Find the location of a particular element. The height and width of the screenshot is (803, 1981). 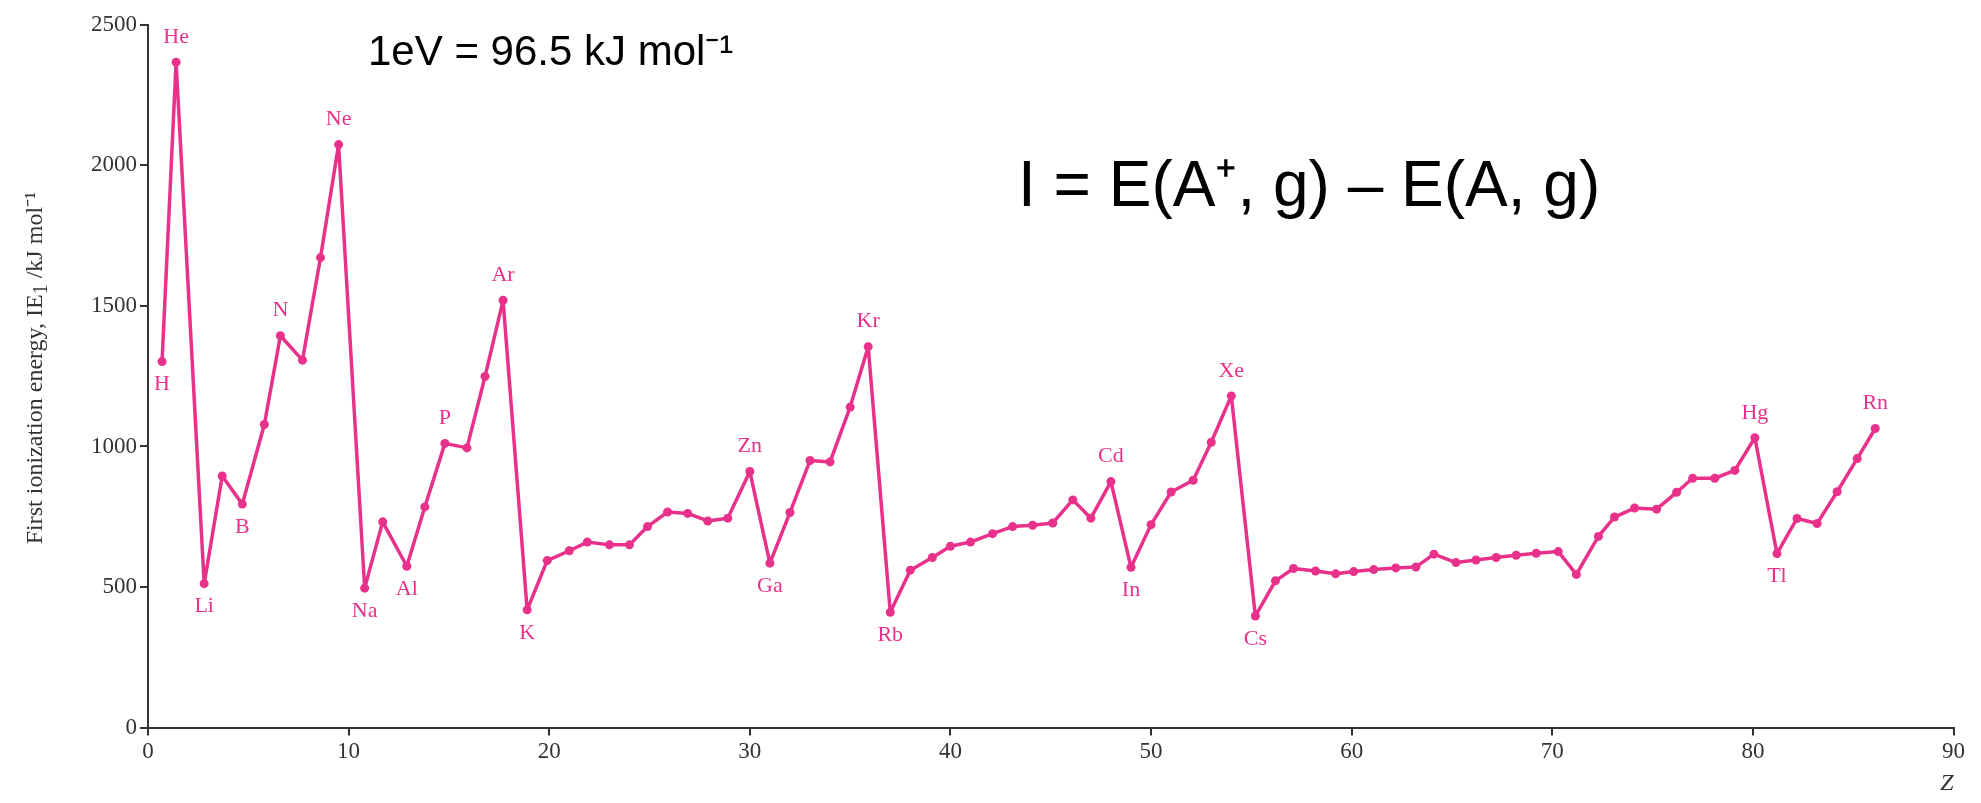

annotation: Na is located at coordinates (364, 609).